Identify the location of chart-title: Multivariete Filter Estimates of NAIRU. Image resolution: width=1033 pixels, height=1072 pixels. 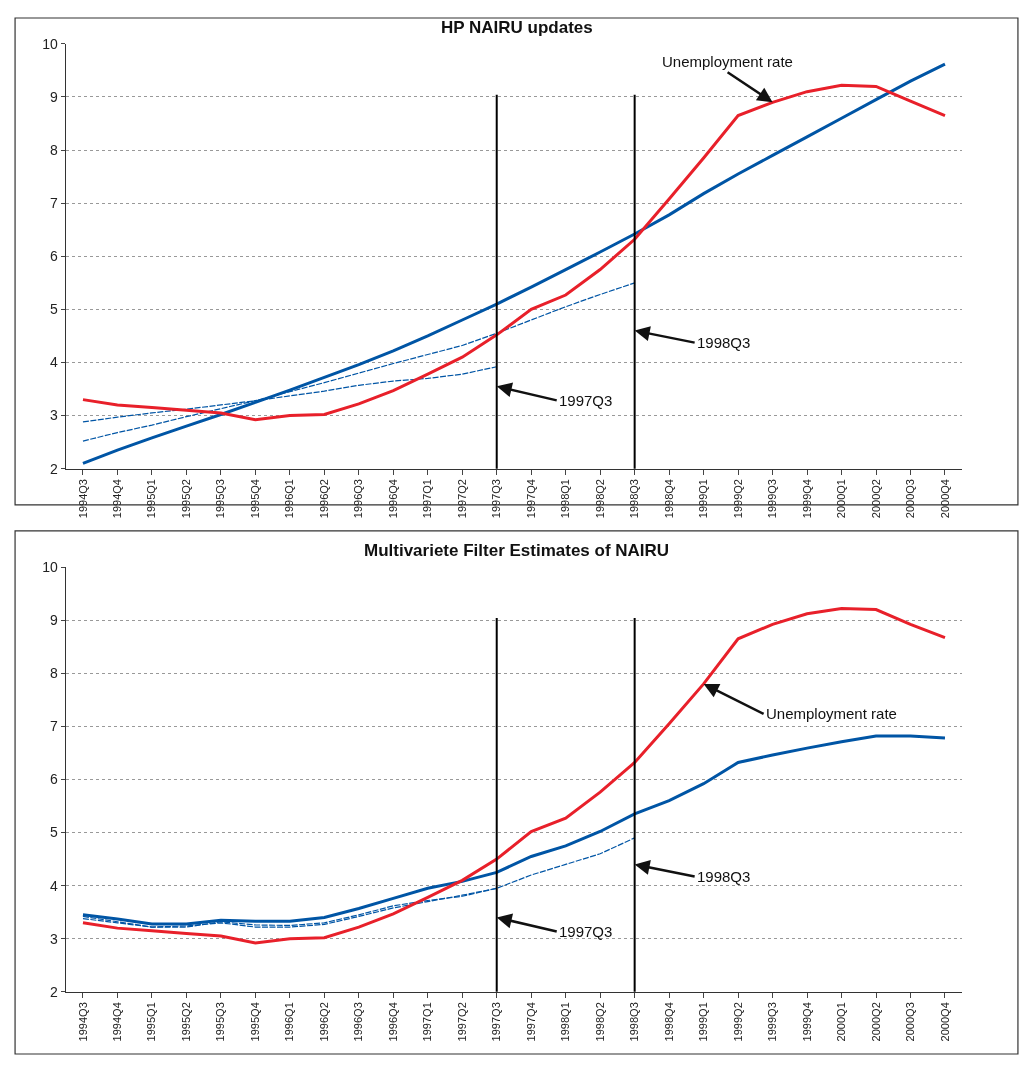
(517, 550).